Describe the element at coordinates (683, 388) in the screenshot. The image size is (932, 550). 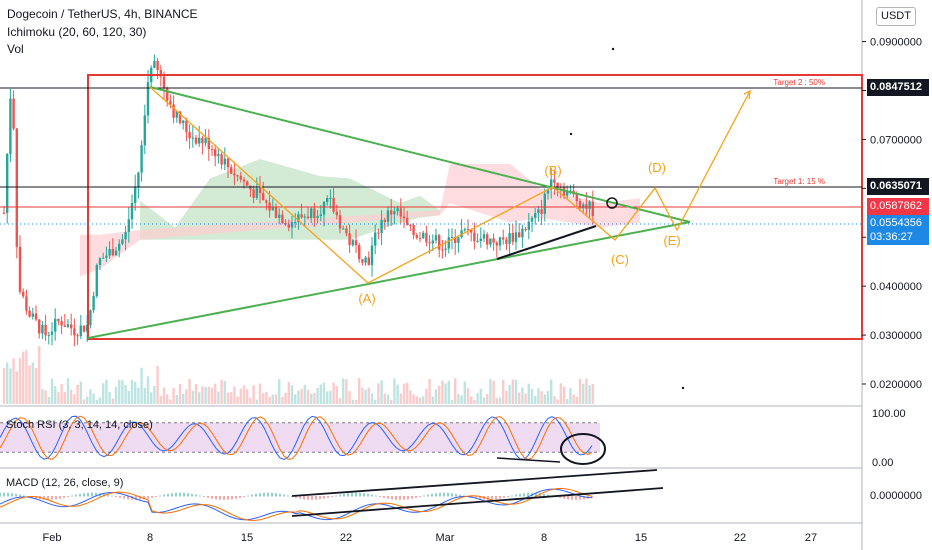
I see `stray-dot` at that location.